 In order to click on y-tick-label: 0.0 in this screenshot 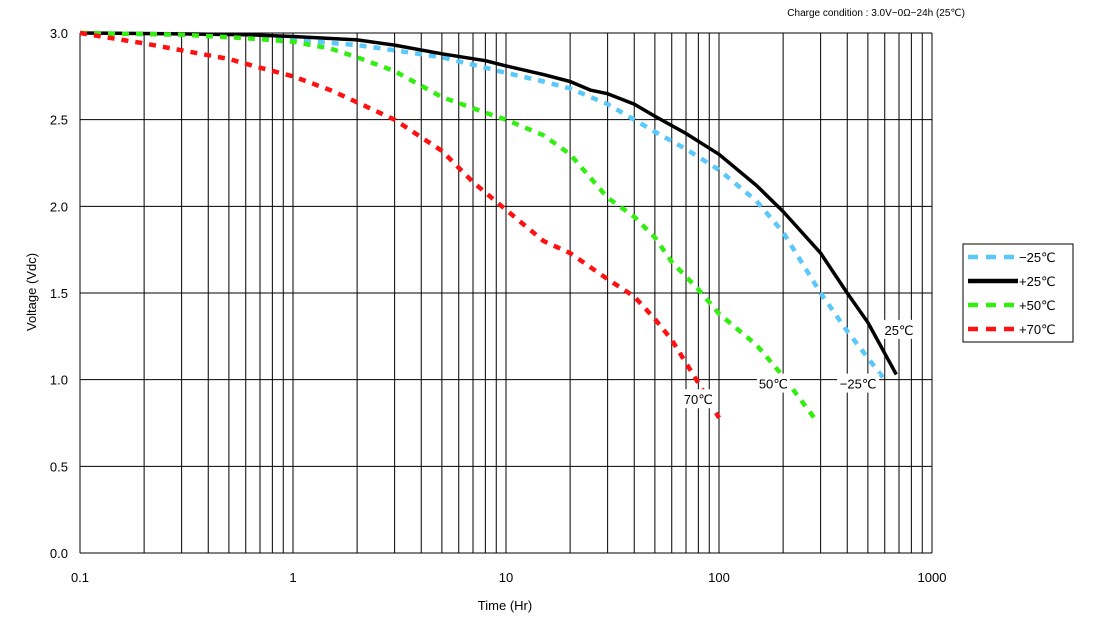, I will do `click(59, 553)`.